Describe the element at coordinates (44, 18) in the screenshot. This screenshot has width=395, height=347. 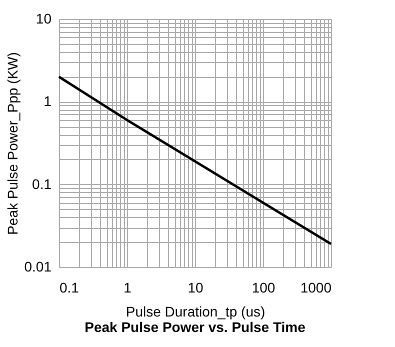
I see `y-tick-label: 10` at that location.